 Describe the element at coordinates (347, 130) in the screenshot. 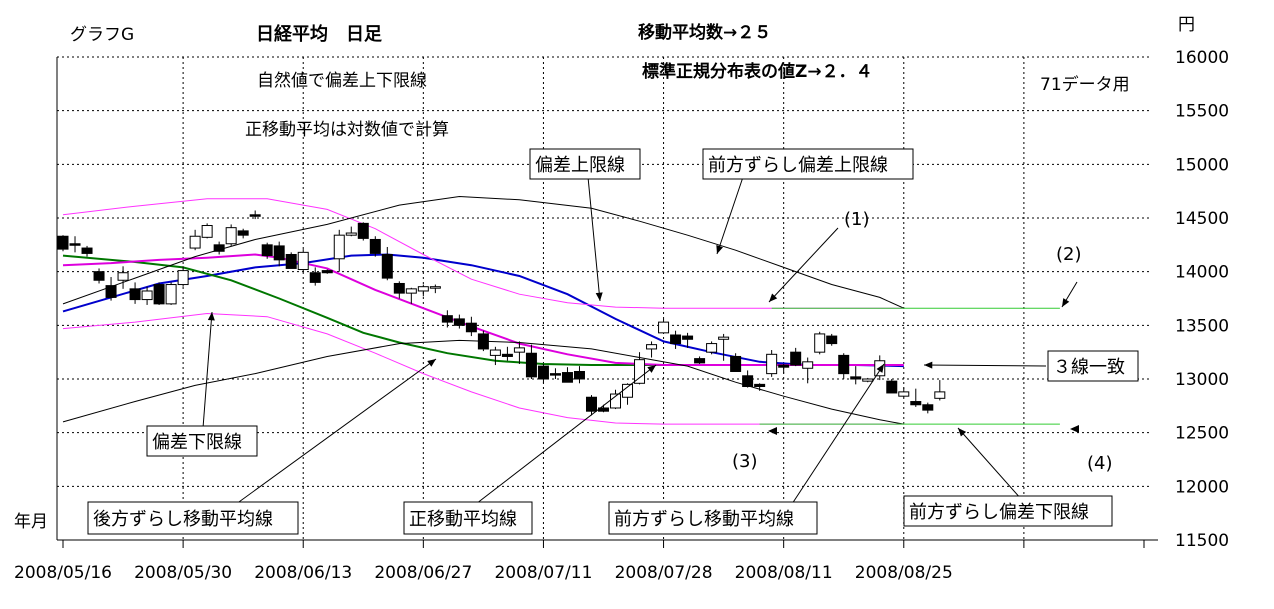

I see `note-log: 正移動平均は対数値で計算` at that location.